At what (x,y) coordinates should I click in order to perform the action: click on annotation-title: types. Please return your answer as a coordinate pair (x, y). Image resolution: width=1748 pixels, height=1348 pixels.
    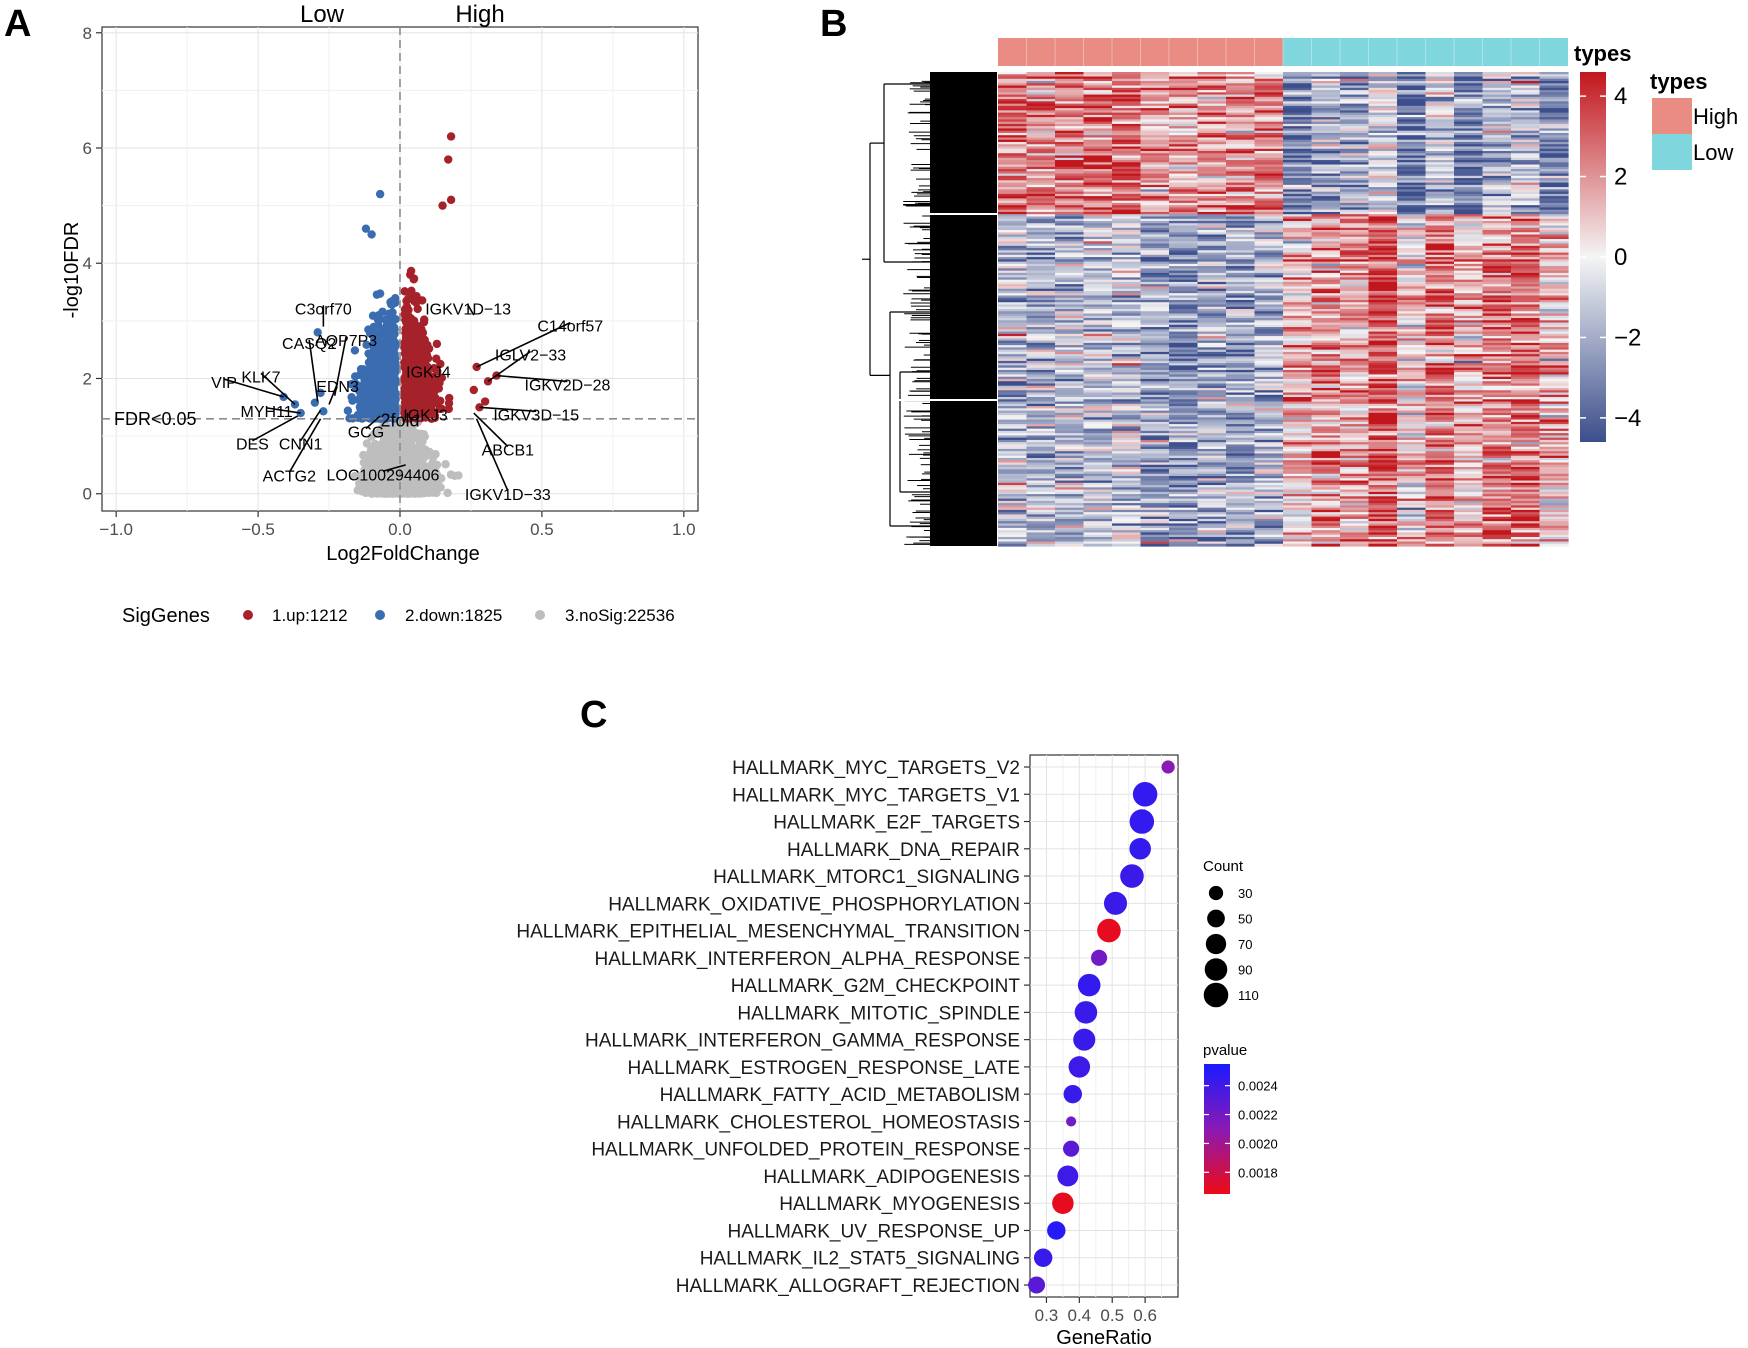
    Looking at the image, I should click on (1602, 53).